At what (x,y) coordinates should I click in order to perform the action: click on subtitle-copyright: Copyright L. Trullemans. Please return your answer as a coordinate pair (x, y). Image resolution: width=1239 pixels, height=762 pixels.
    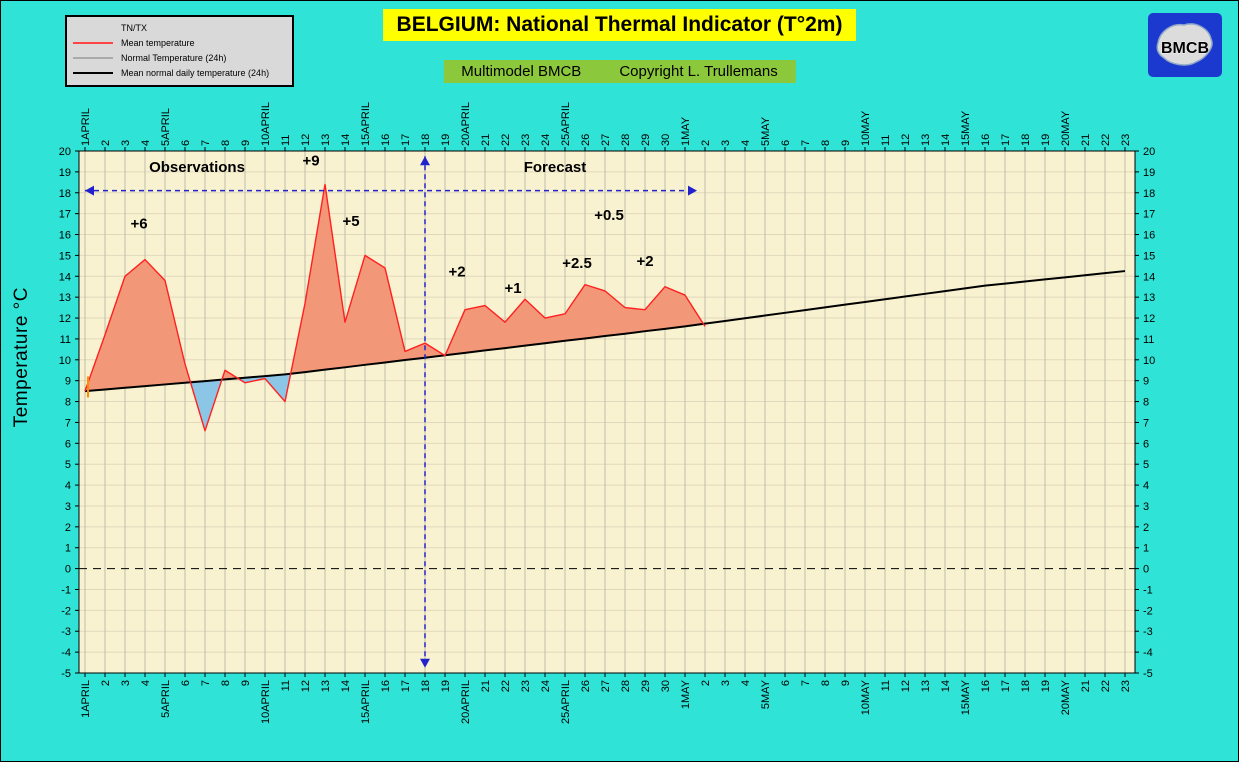
    Looking at the image, I should click on (698, 71).